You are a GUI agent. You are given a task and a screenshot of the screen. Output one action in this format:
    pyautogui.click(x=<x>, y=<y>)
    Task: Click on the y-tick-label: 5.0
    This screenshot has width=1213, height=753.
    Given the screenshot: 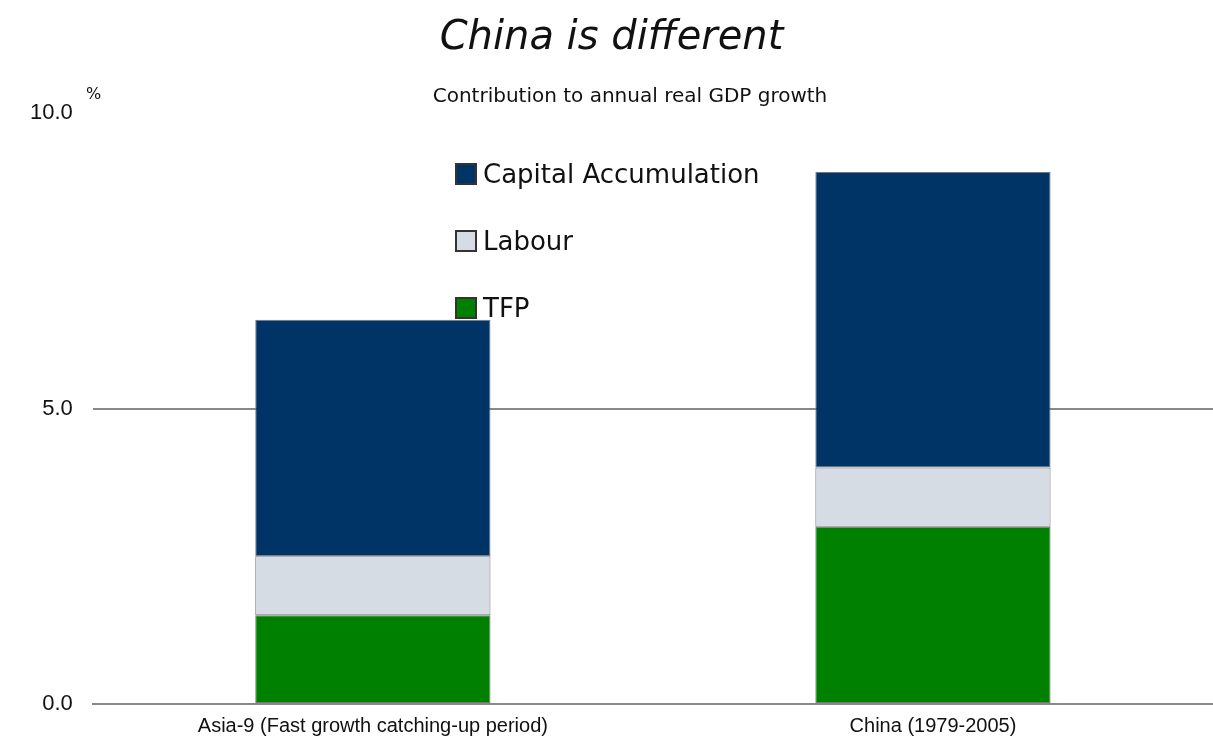 What is the action you would take?
    pyautogui.click(x=57, y=407)
    